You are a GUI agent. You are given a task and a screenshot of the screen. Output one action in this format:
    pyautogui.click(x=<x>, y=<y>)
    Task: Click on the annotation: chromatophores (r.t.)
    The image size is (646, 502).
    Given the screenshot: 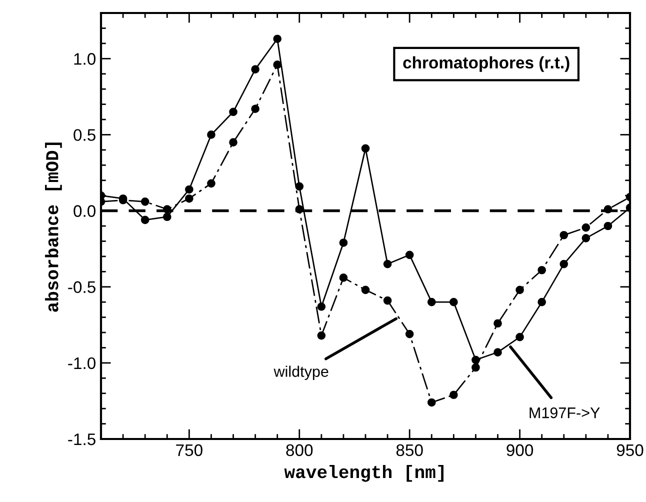 What is the action you would take?
    pyautogui.click(x=486, y=64)
    